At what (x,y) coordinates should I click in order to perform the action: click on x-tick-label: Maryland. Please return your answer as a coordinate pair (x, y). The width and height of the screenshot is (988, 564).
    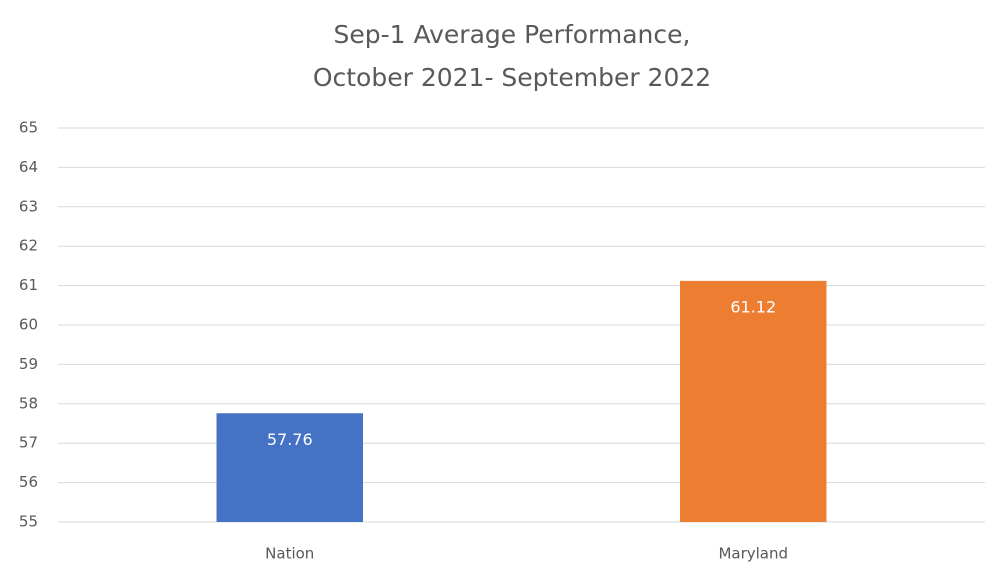
    Looking at the image, I should click on (753, 554).